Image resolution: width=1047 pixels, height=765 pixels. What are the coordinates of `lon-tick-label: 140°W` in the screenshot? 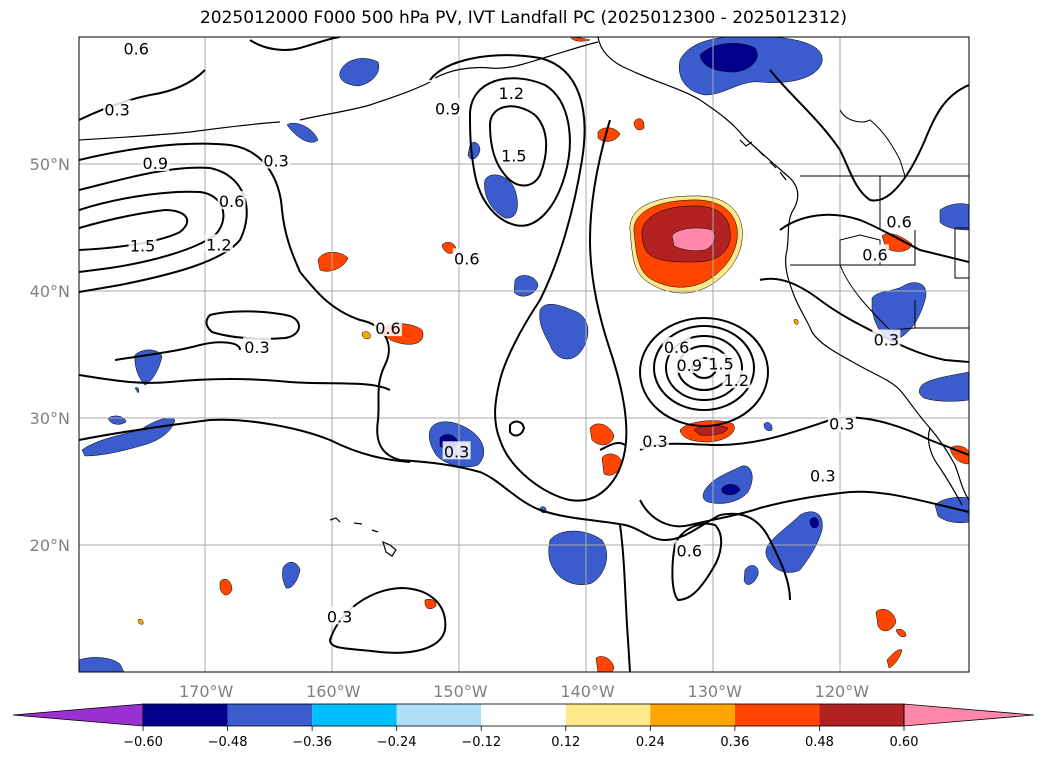 It's located at (587, 691).